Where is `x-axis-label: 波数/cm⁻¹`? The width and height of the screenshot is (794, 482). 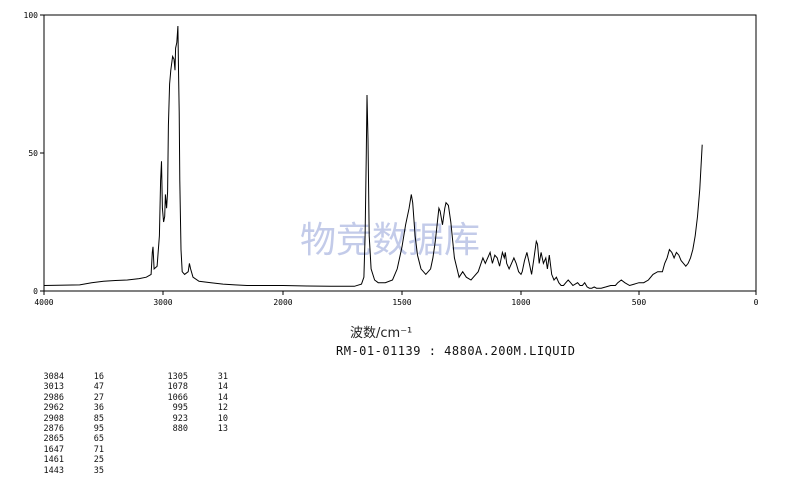 x-axis-label: 波数/cm⁻¹ is located at coordinates (381, 333).